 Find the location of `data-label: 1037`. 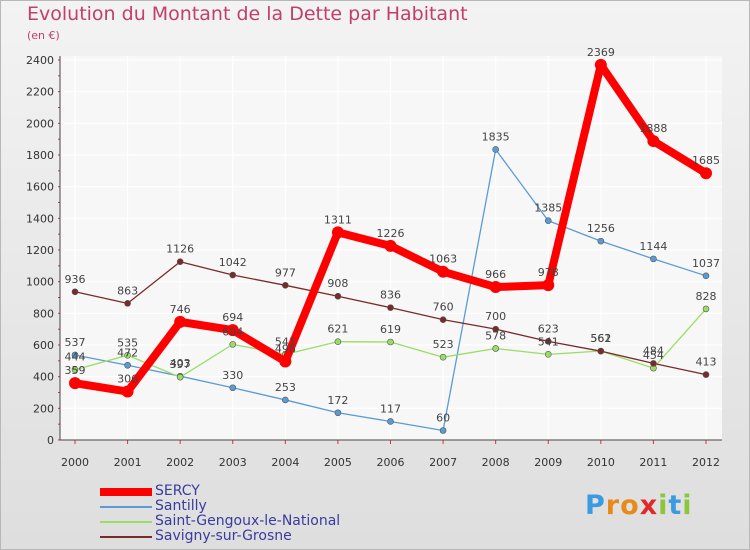

data-label: 1037 is located at coordinates (706, 263).